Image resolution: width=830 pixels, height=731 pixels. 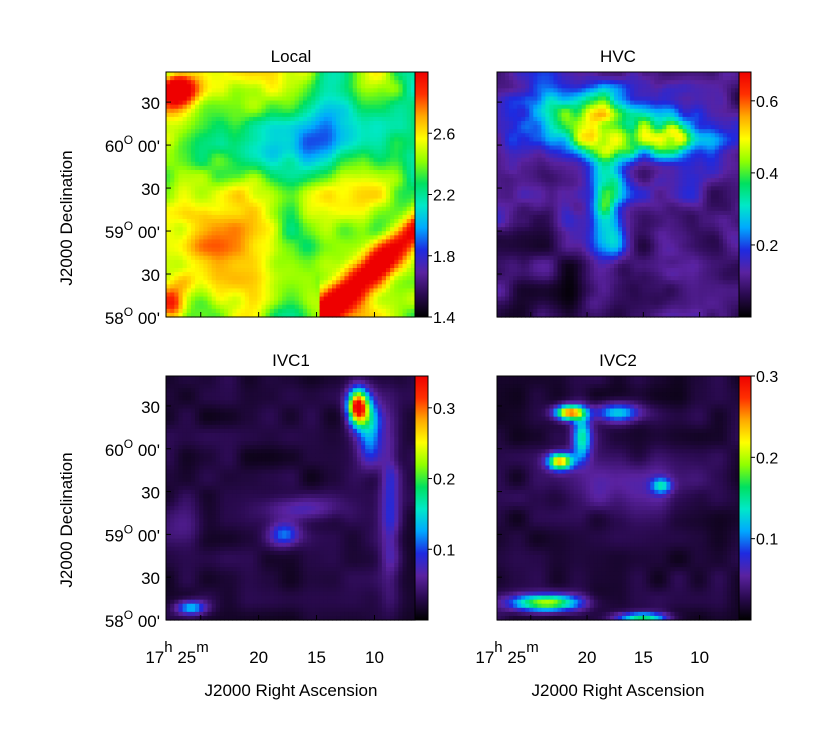 I want to click on colorbar-tick: 0.6, so click(x=764, y=102).